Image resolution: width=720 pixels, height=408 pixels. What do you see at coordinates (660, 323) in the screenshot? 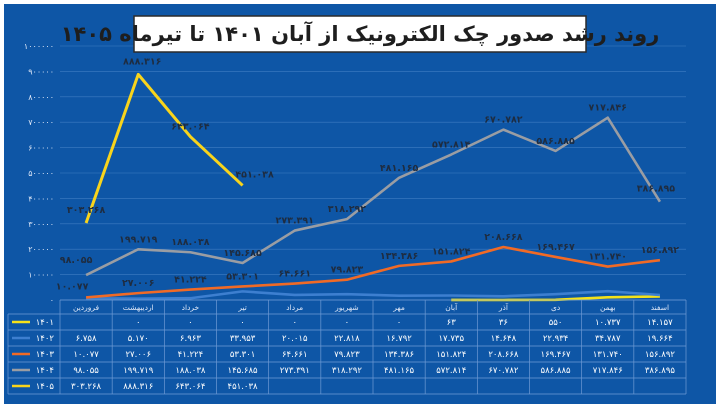
I see `table-cell: ۱۴.۱۵۷` at bounding box center [660, 323].